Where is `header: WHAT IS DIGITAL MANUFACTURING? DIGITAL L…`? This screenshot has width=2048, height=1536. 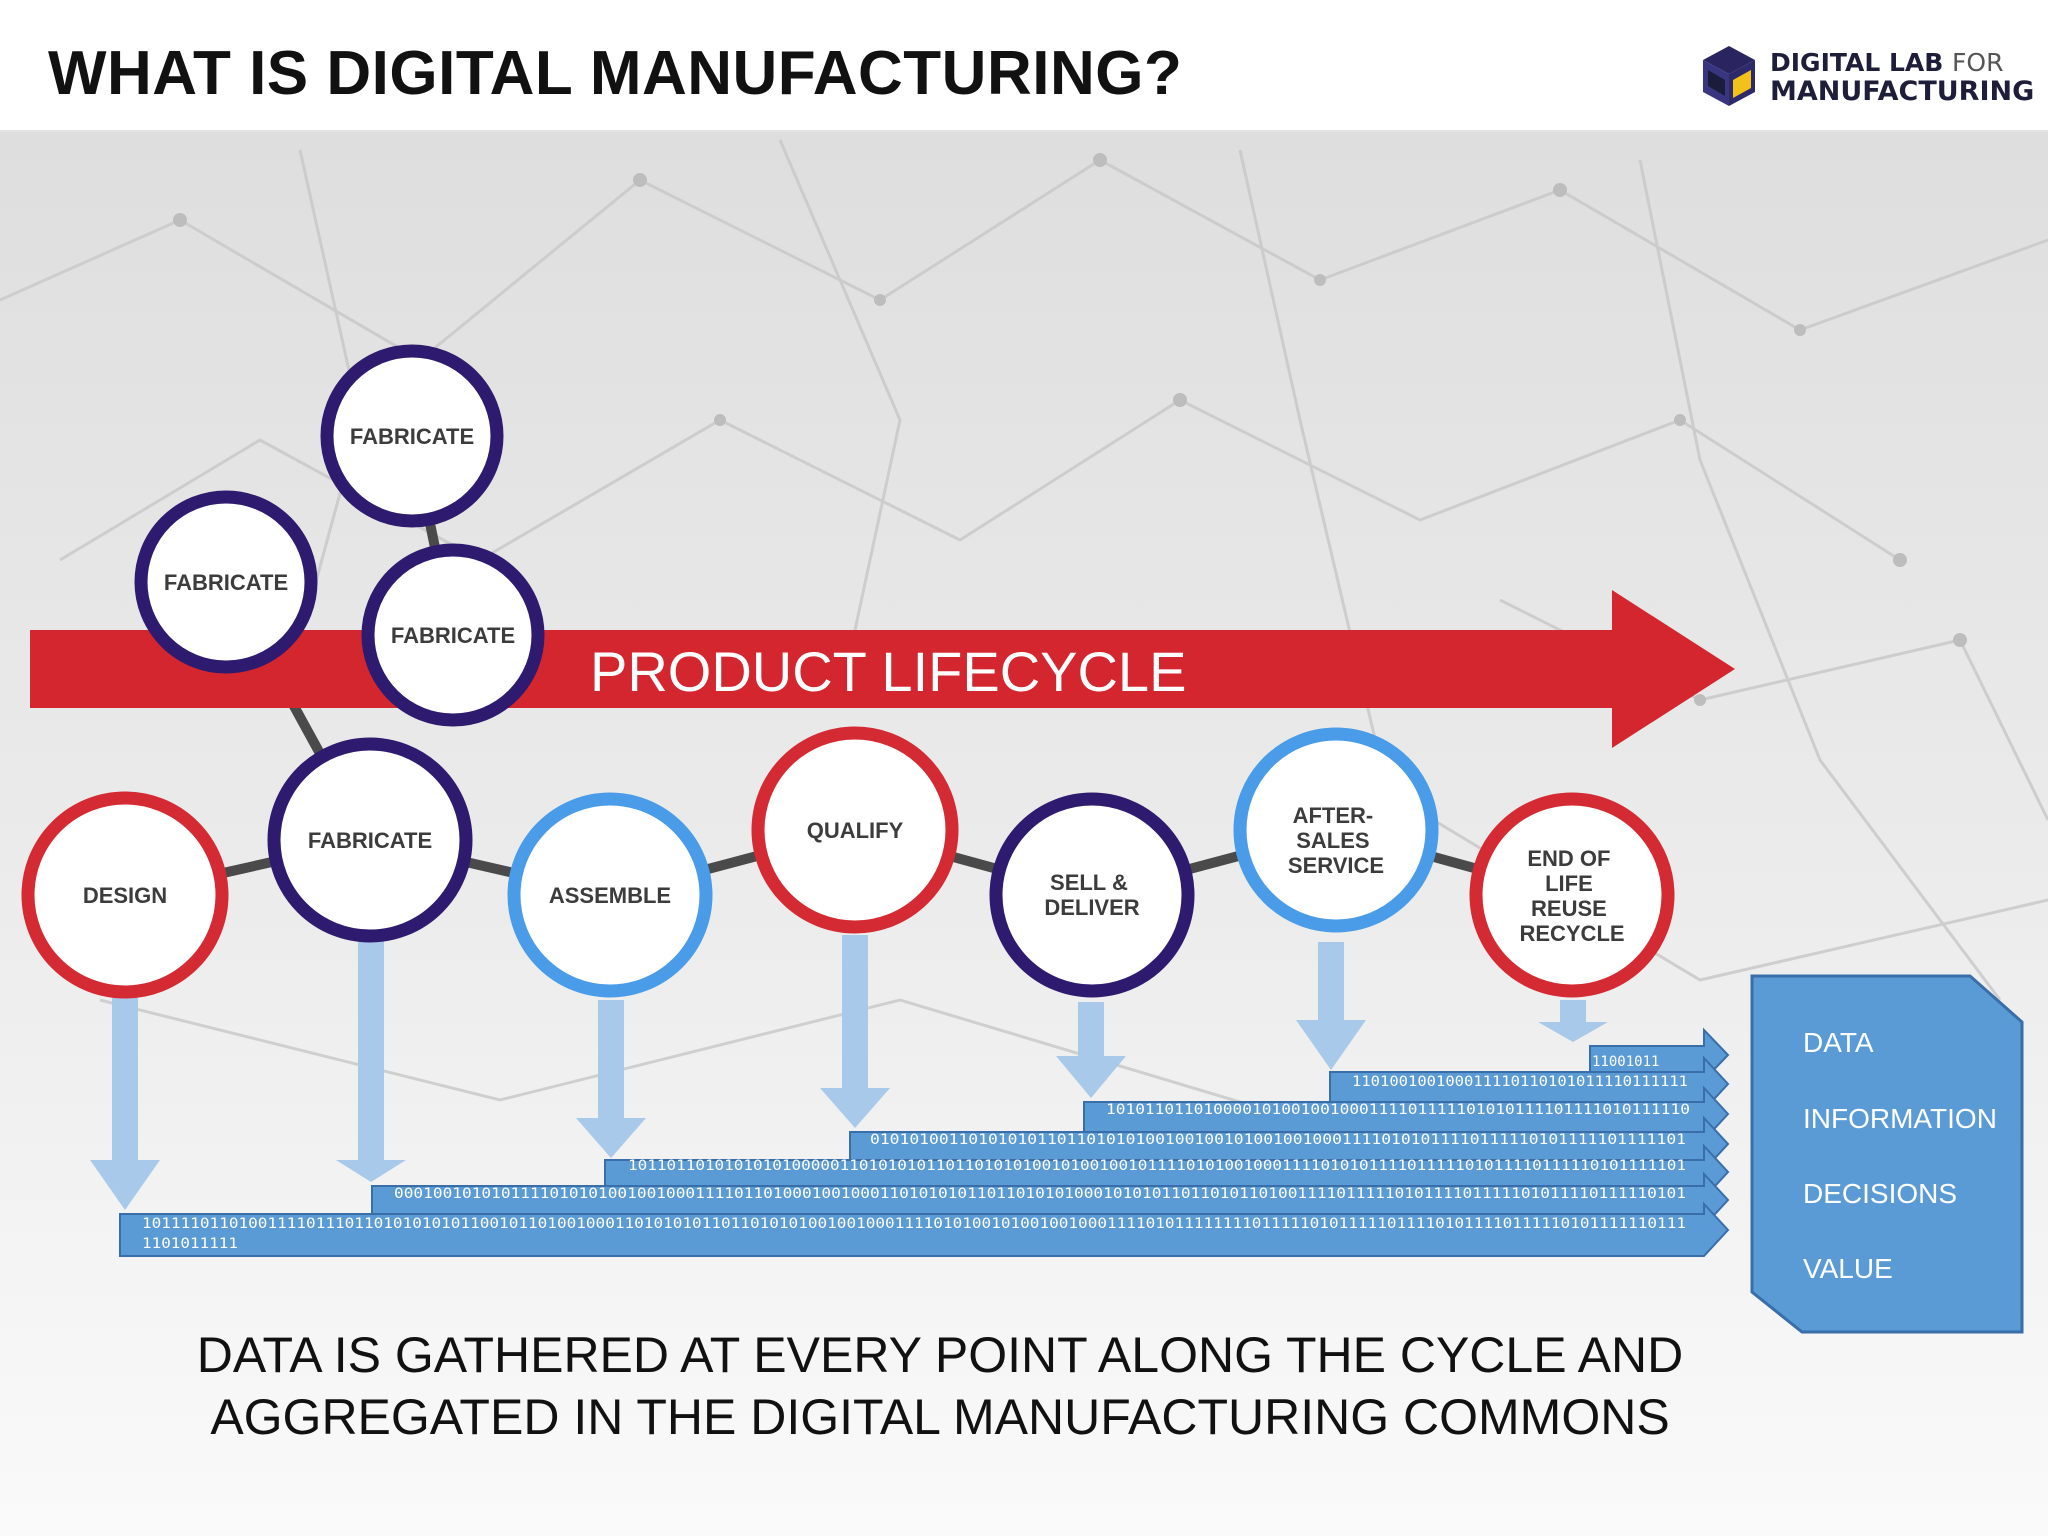 header: WHAT IS DIGITAL MANUFACTURING? DIGITAL L… is located at coordinates (1024, 66).